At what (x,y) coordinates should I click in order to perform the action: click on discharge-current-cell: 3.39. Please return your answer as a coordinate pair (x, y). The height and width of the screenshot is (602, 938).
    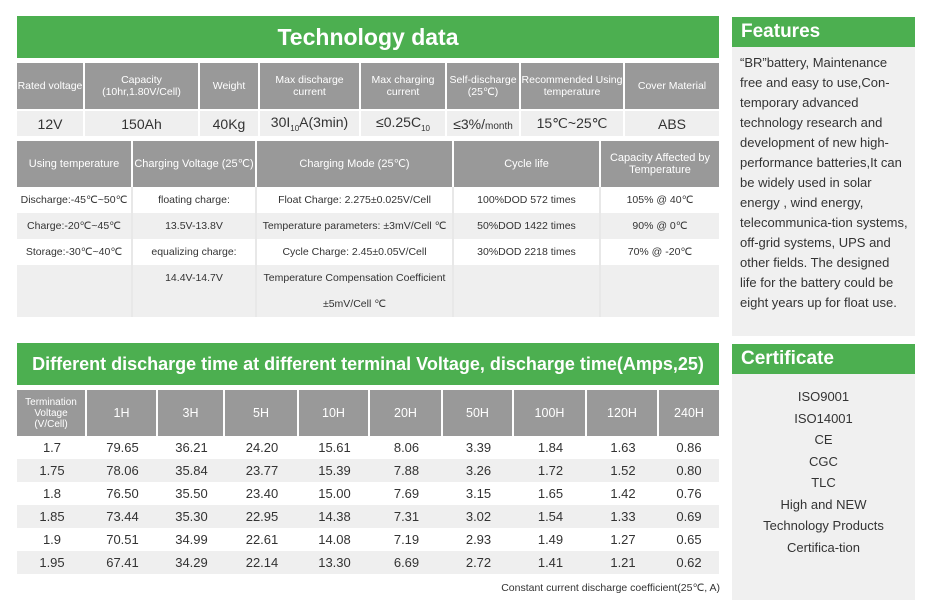
    Looking at the image, I should click on (478, 447).